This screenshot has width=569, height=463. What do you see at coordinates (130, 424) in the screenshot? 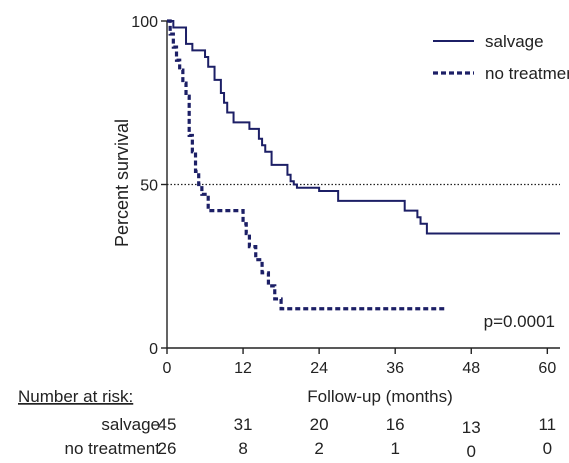
I see `risk-row-label: salvage` at bounding box center [130, 424].